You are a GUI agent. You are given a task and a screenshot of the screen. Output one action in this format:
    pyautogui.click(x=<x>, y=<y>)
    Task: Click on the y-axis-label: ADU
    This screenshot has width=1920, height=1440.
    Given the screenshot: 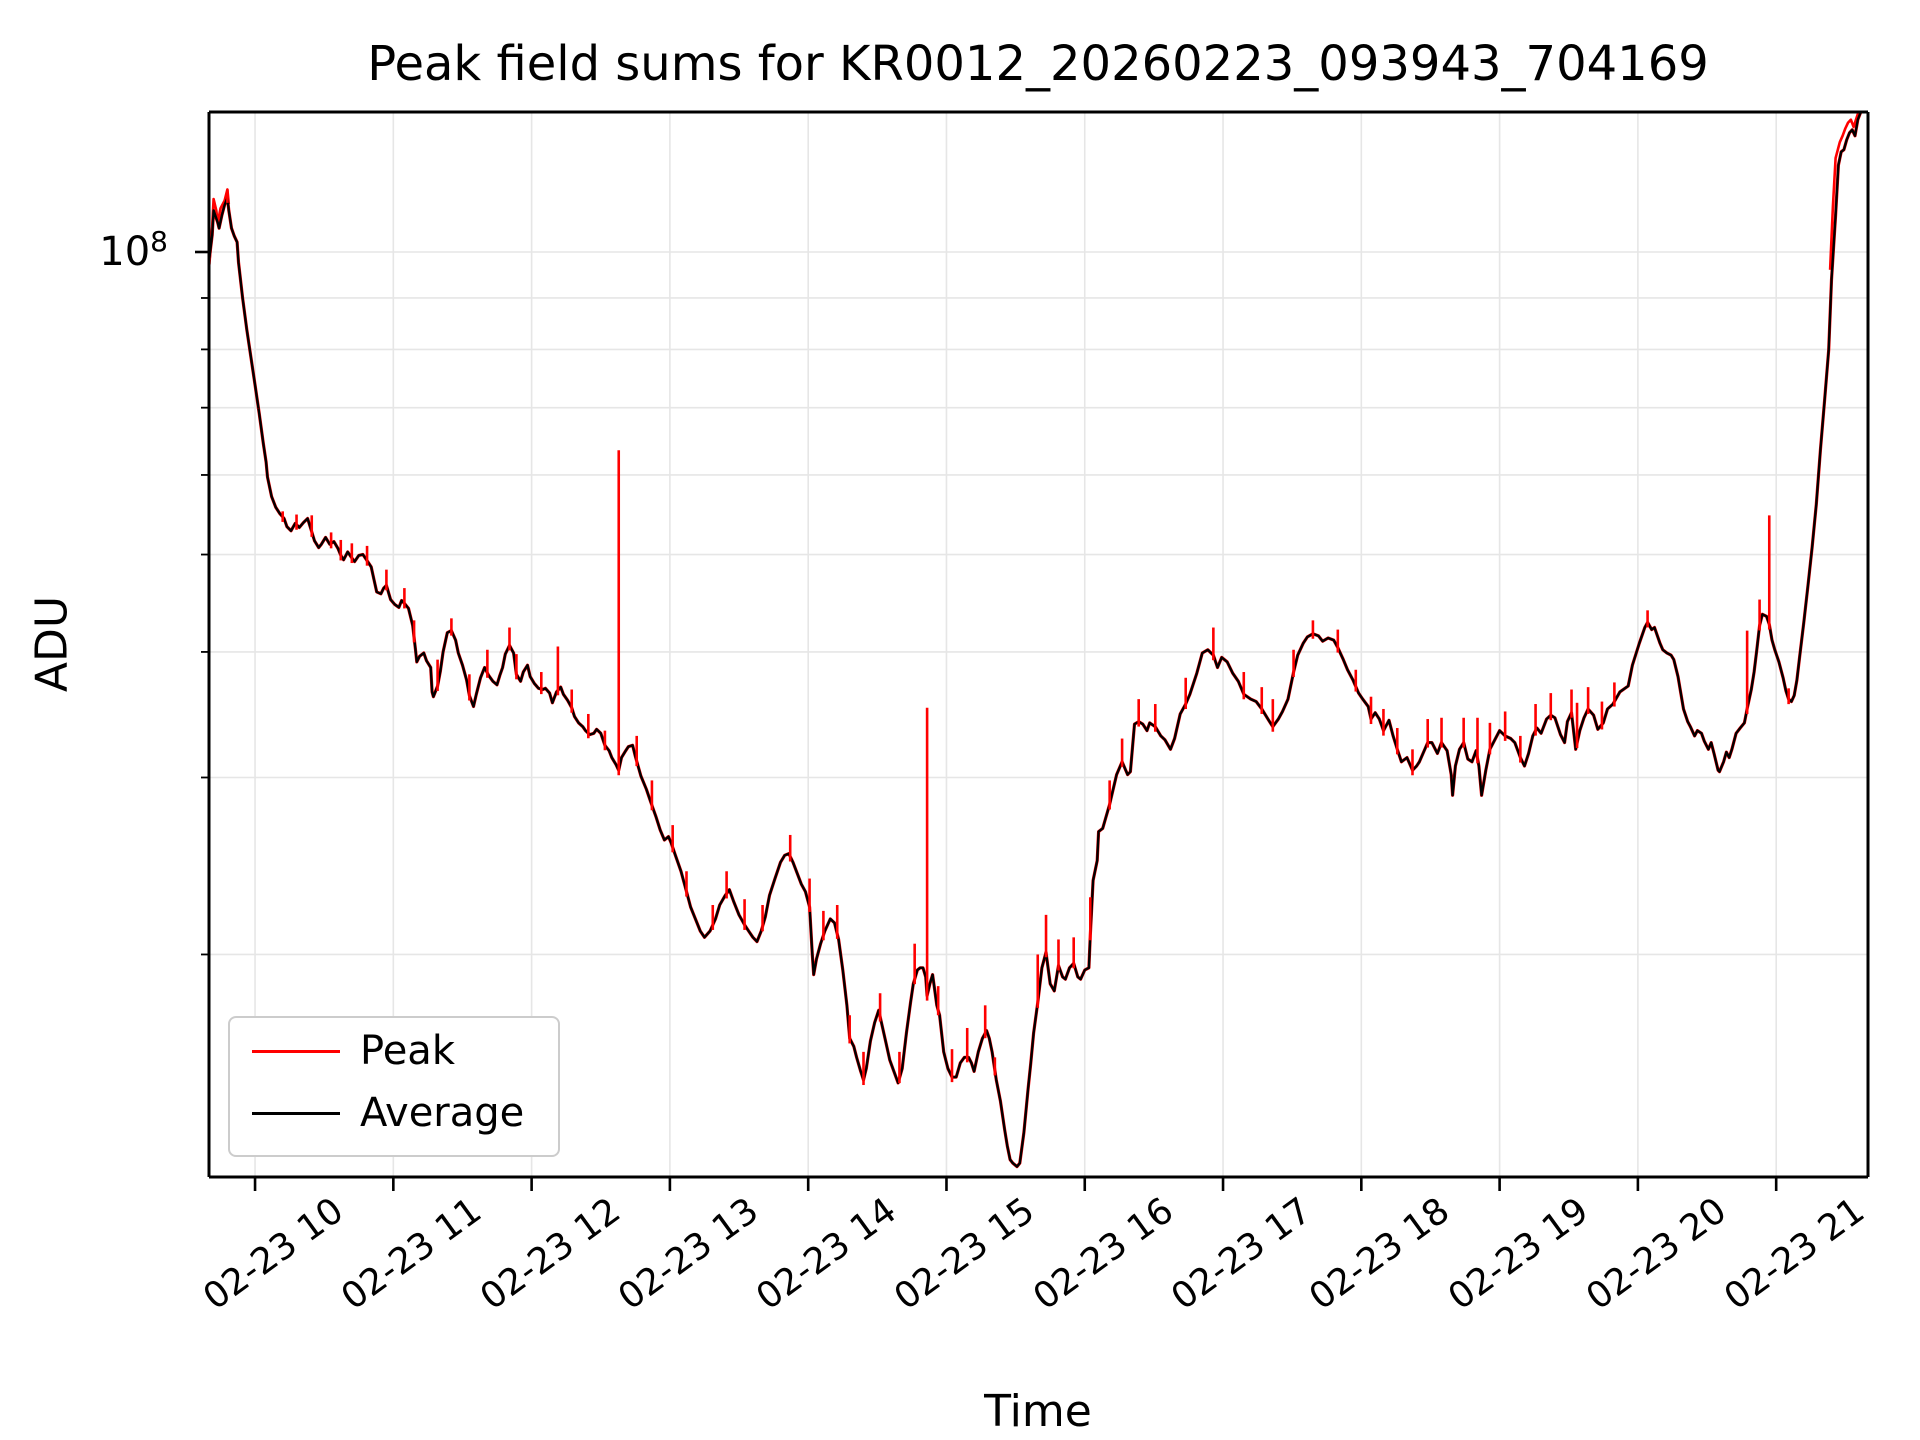 What is the action you would take?
    pyautogui.click(x=52, y=644)
    